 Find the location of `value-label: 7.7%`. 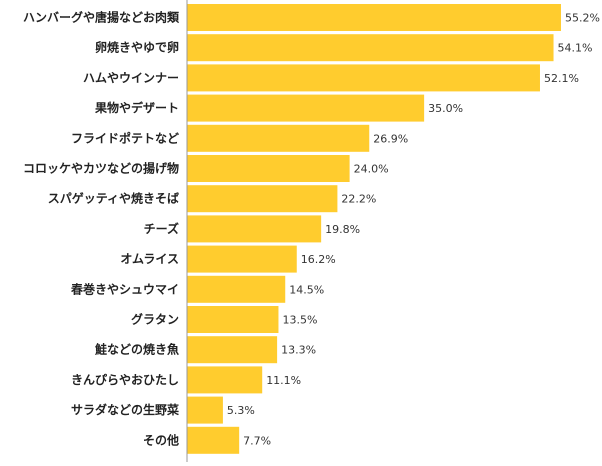

value-label: 7.7% is located at coordinates (257, 440).